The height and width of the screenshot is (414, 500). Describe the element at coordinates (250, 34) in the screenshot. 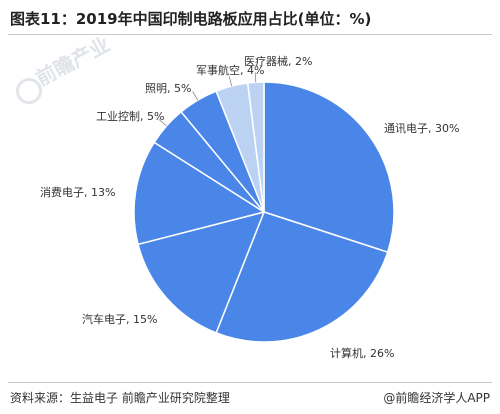

I see `title-divider` at that location.